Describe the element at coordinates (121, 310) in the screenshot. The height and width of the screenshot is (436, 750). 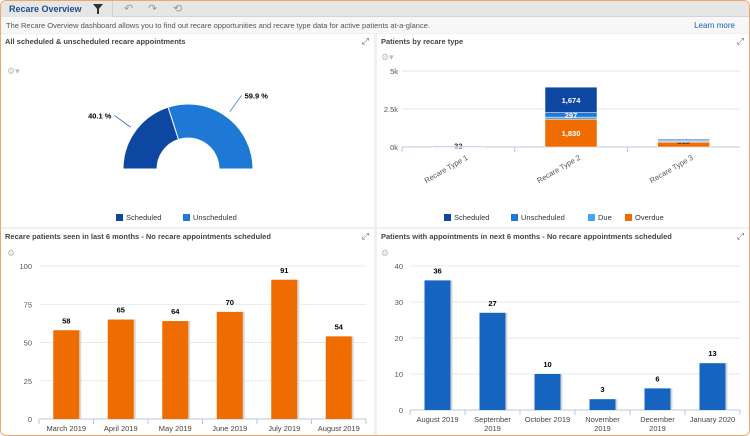
I see `data-label: 65` at that location.